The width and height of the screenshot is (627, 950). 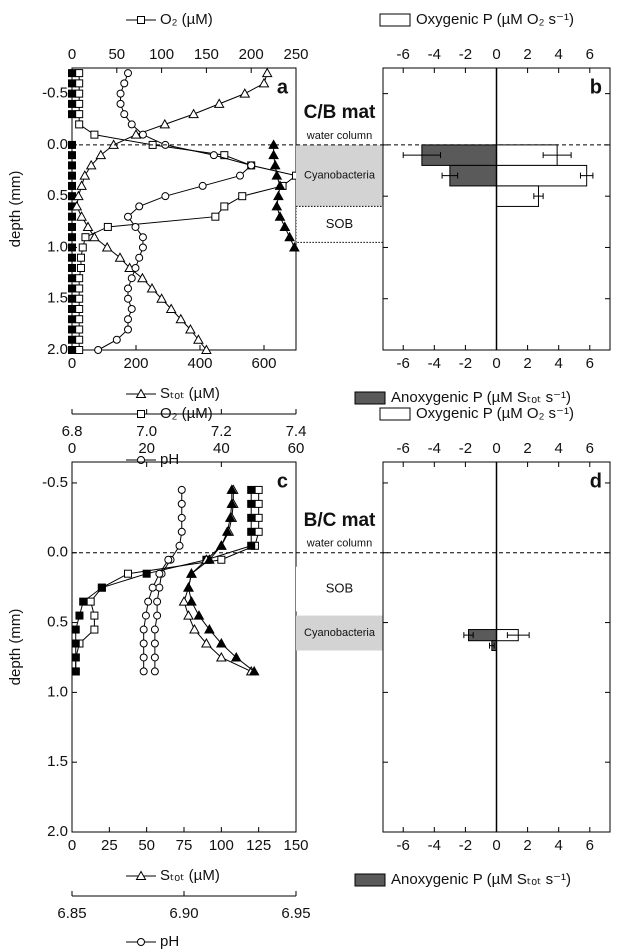 What do you see at coordinates (282, 481) in the screenshot?
I see `panel-label: c` at bounding box center [282, 481].